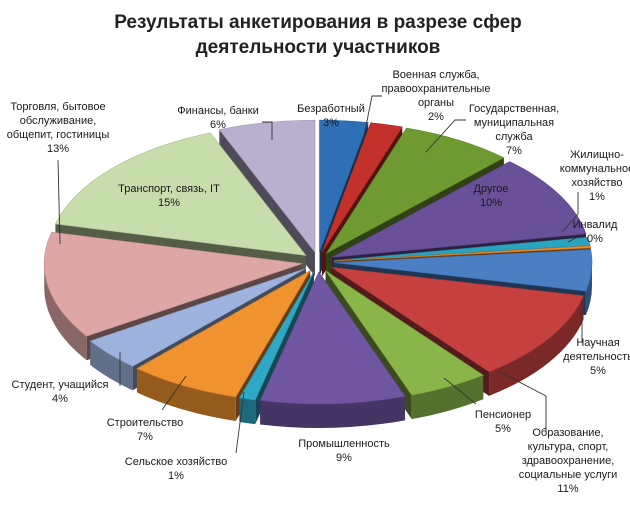  I want to click on slice-label-line: хозяйство, so click(597, 183).